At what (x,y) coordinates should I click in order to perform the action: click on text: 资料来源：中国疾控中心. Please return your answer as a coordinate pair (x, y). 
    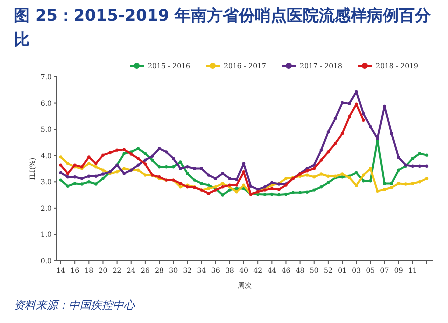
    Looking at the image, I should click on (74, 305).